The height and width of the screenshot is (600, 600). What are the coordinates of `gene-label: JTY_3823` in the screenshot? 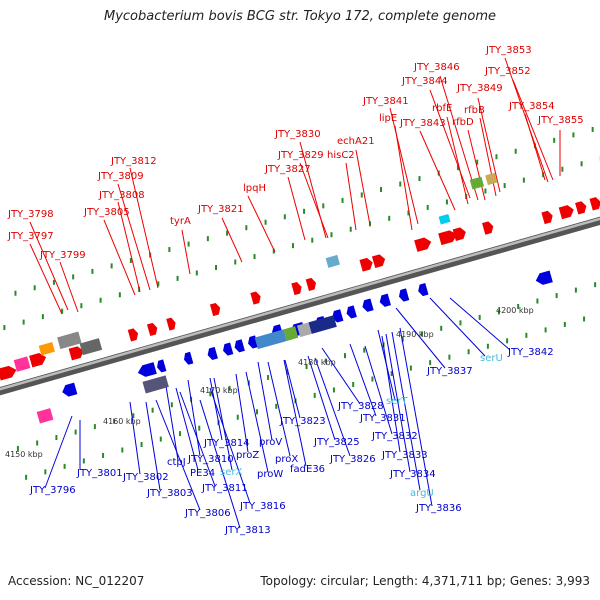 It's located at (302, 421).